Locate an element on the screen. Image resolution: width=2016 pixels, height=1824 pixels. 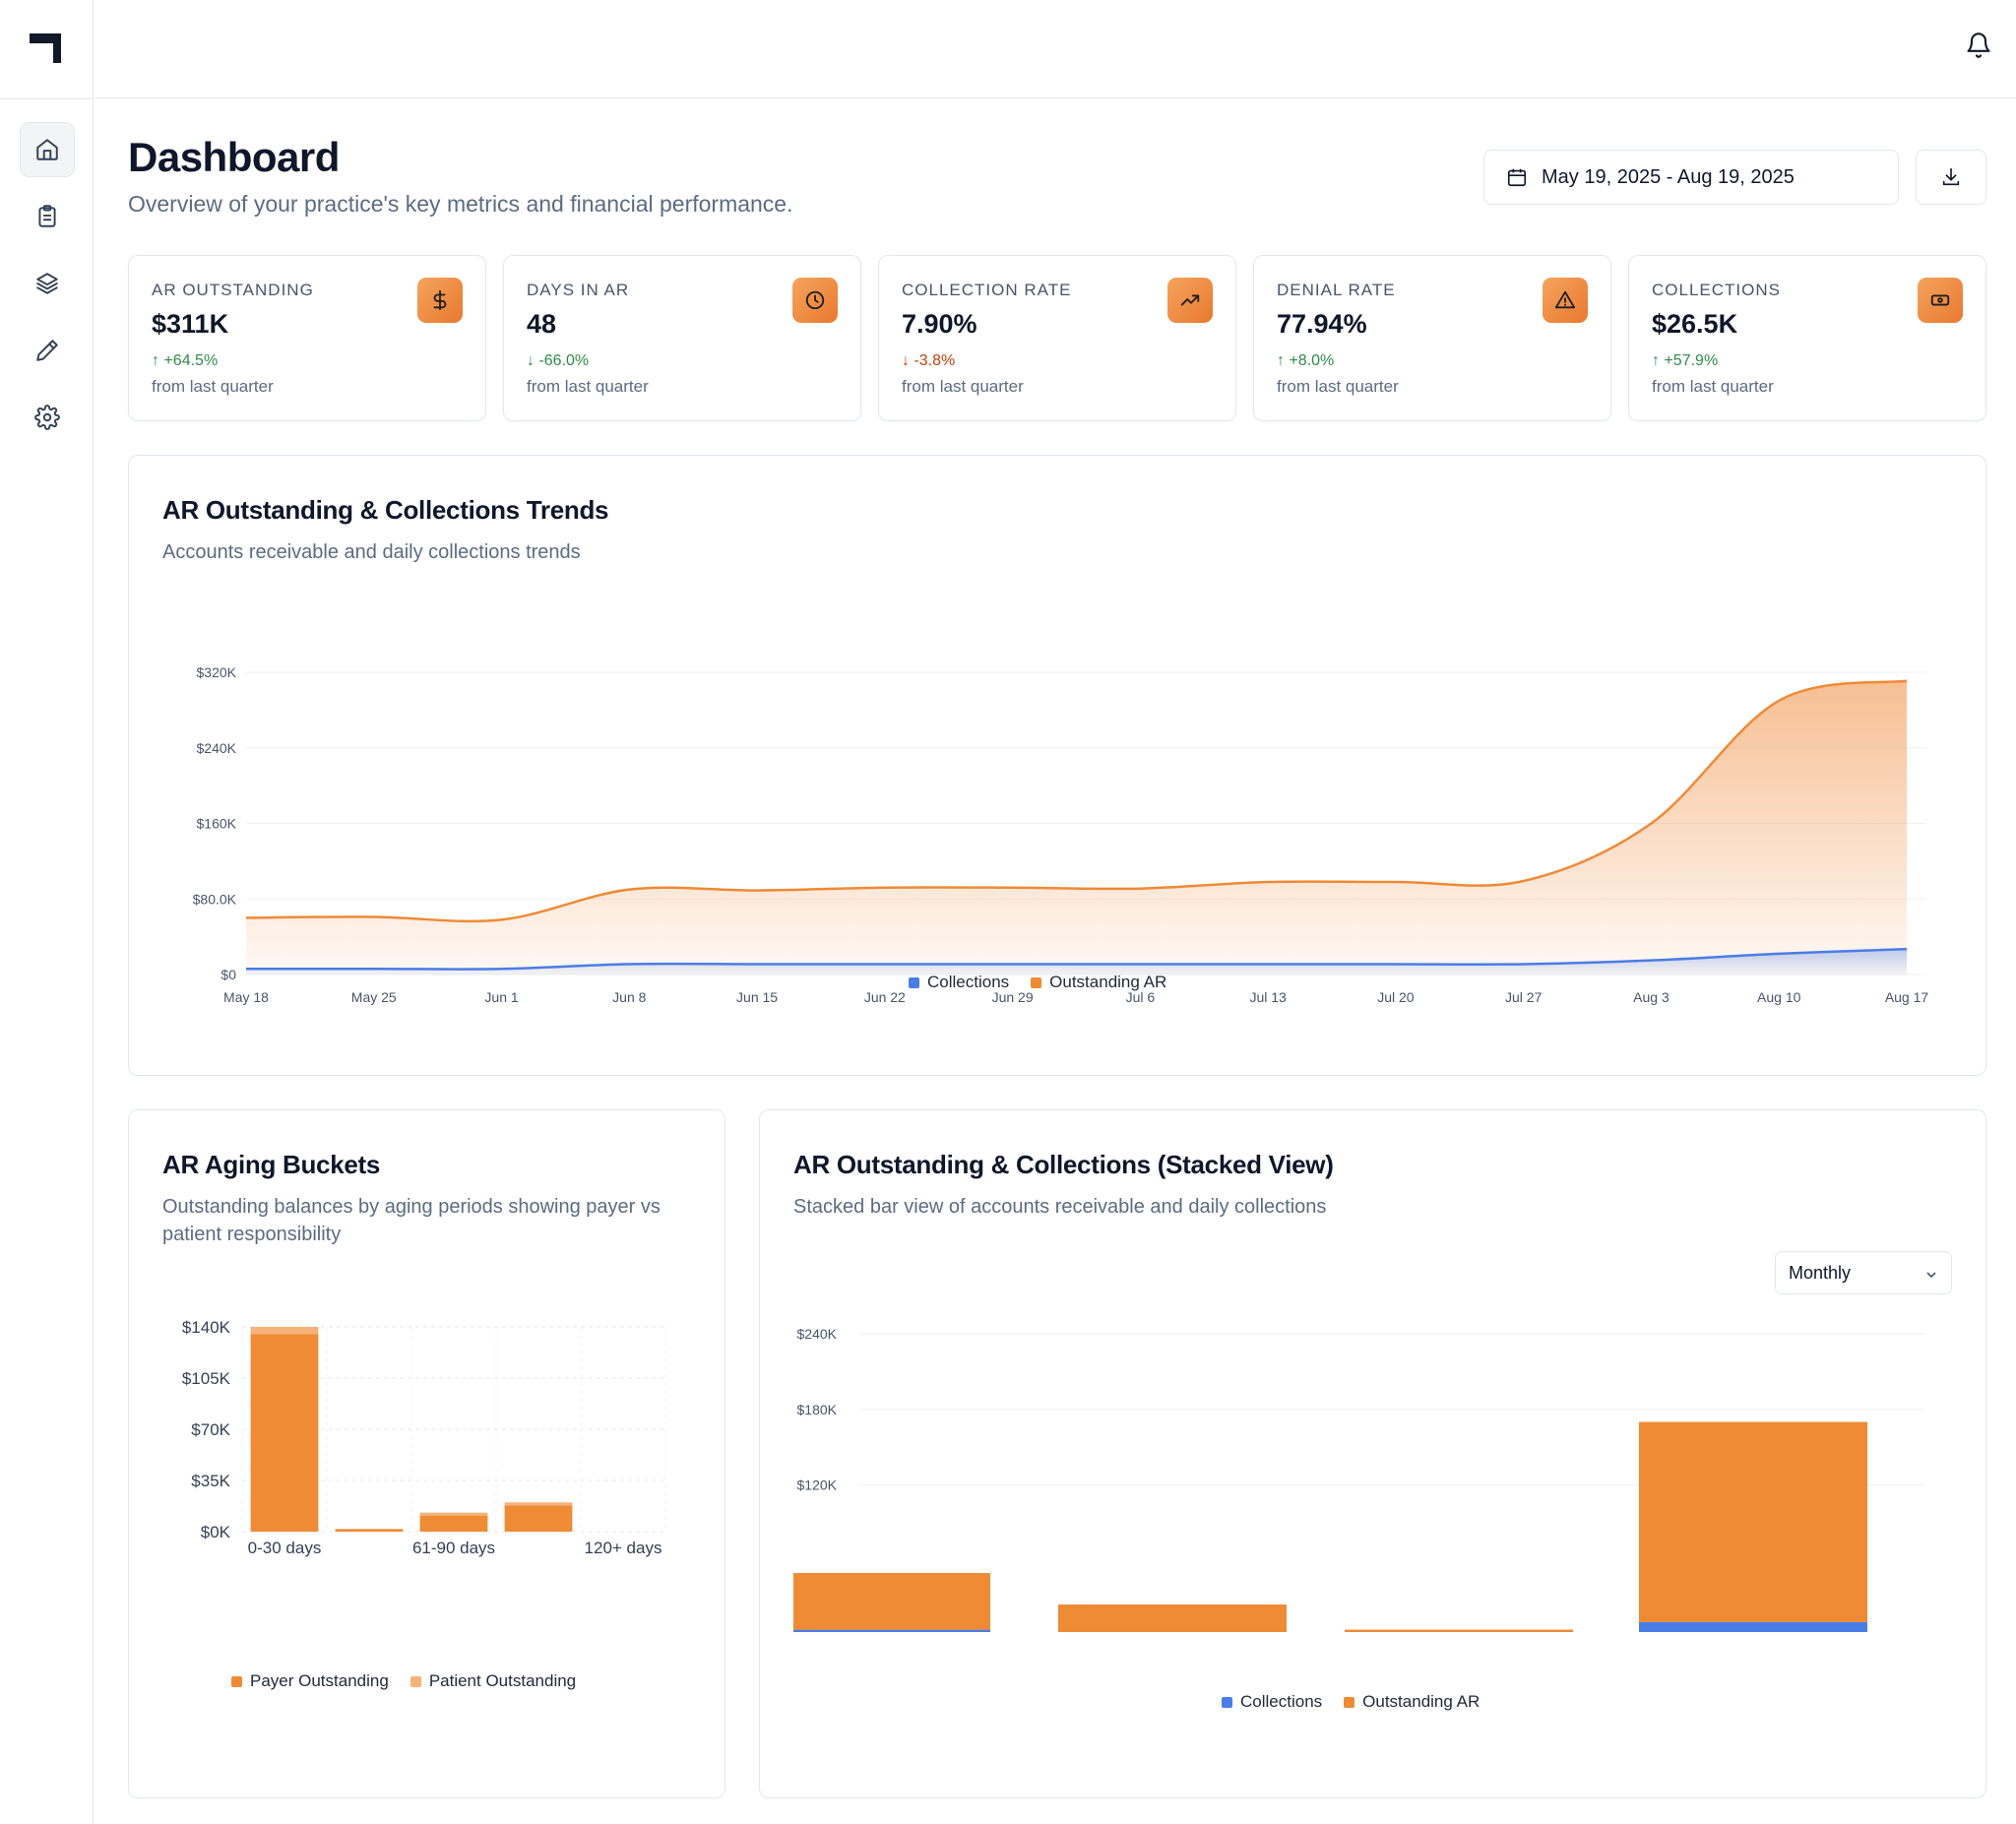
kpi-change: ↑ +64.5% is located at coordinates (185, 360).